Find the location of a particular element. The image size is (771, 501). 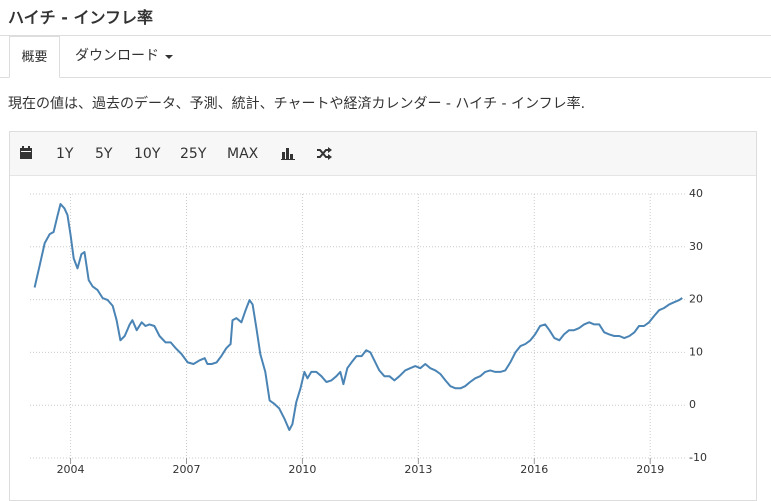

x-tick-label: 2019 is located at coordinates (650, 469).